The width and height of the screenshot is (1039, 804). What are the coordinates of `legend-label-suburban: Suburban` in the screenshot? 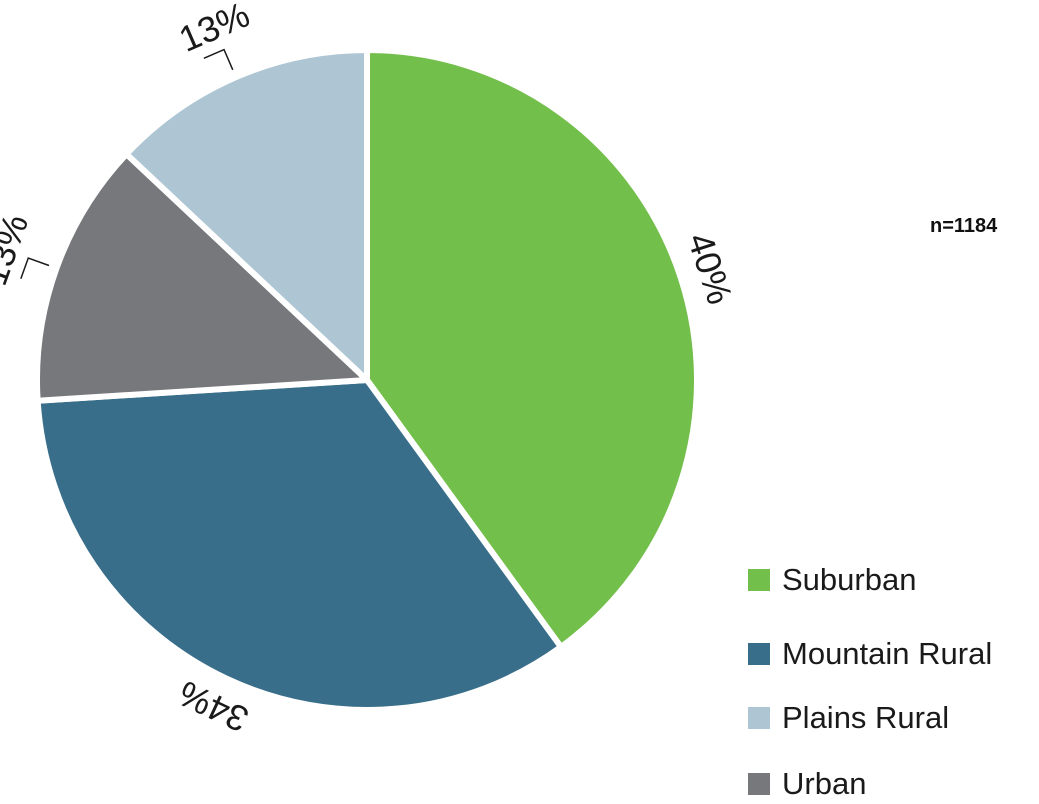 It's located at (849, 579).